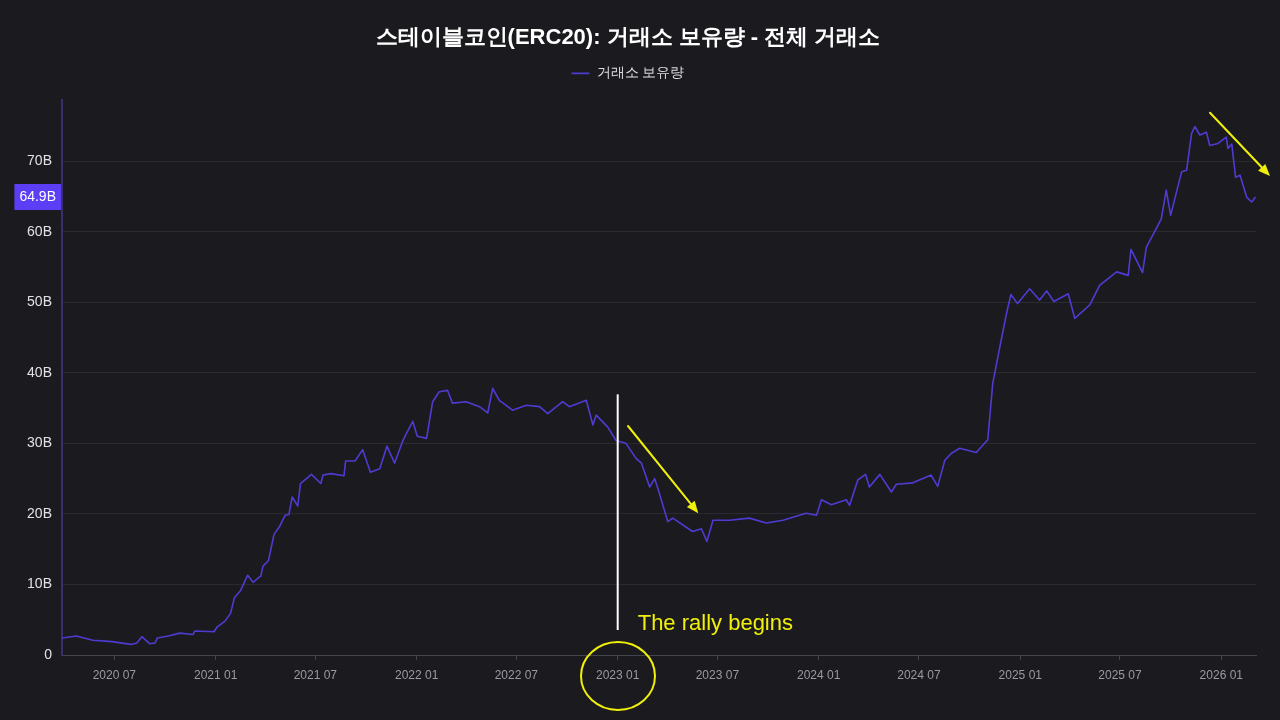 This screenshot has width=1280, height=720. I want to click on chart-title: 스테이블코인(ERC20): 거래소 보유량 - 전체 거래소, so click(628, 37).